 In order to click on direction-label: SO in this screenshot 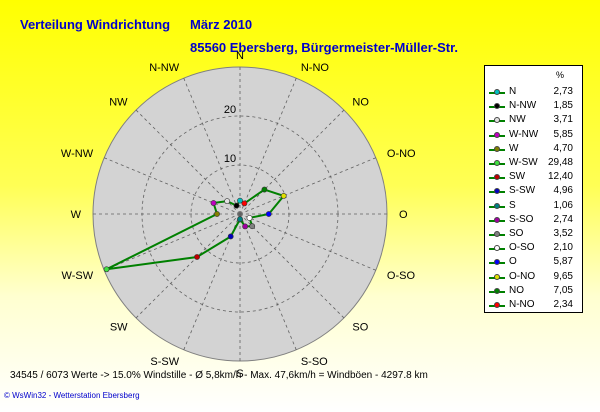, I will do `click(360, 327)`.